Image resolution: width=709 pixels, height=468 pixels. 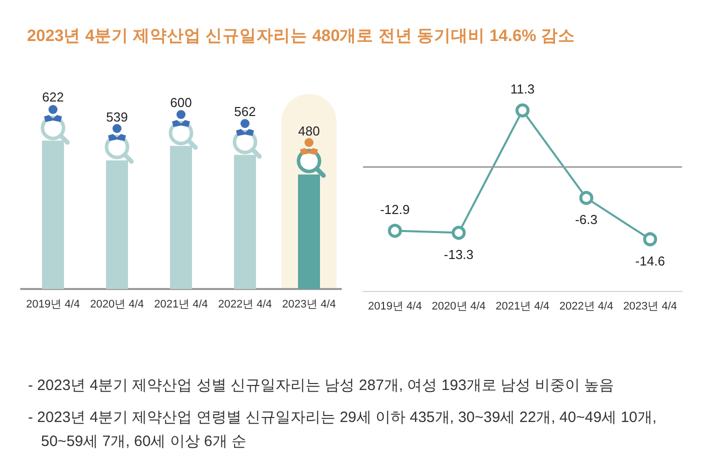 What do you see at coordinates (395, 209) in the screenshot?
I see `data-label: -12.9` at bounding box center [395, 209].